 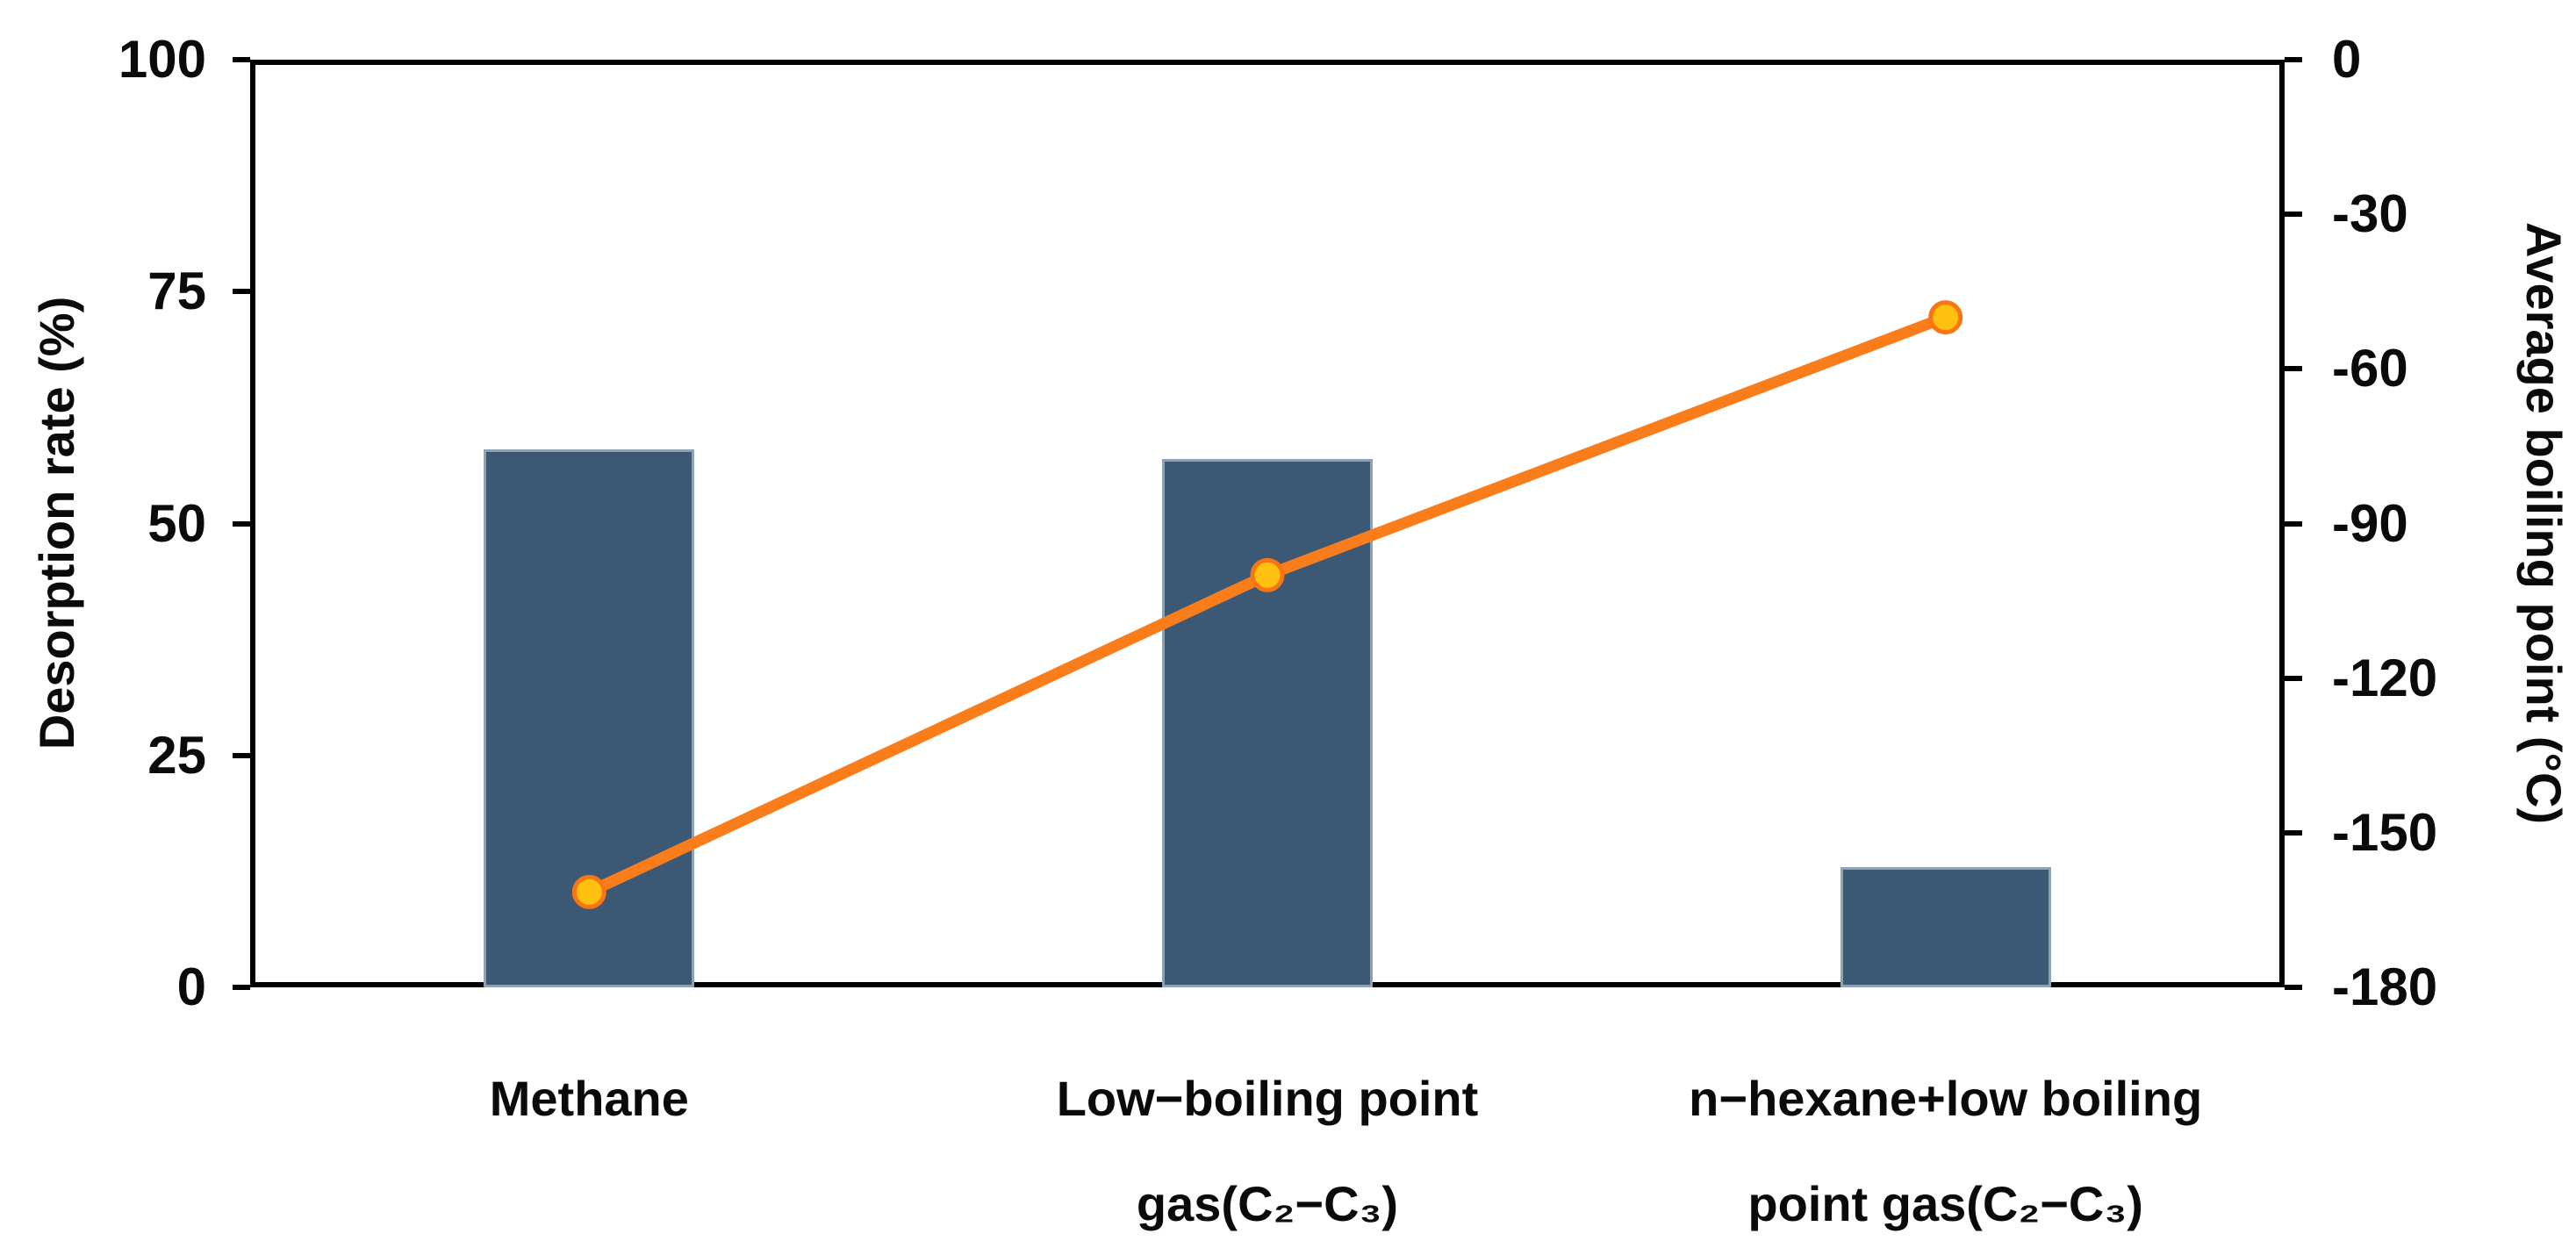 I want to click on category-label-line: gas(C₂−C₃), so click(x=1267, y=1203).